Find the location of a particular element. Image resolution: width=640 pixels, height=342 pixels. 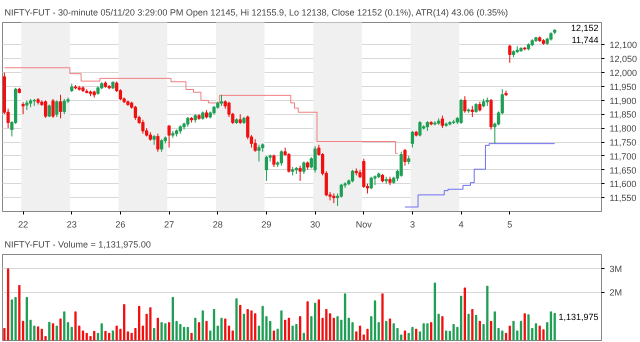

annotation: 1,131,975 is located at coordinates (578, 317).